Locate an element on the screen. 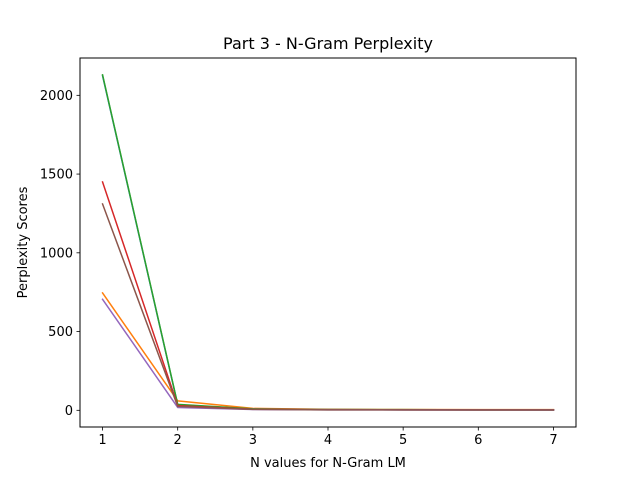 Image resolution: width=640 pixels, height=484 pixels. x-tick-label: 6 is located at coordinates (478, 440).